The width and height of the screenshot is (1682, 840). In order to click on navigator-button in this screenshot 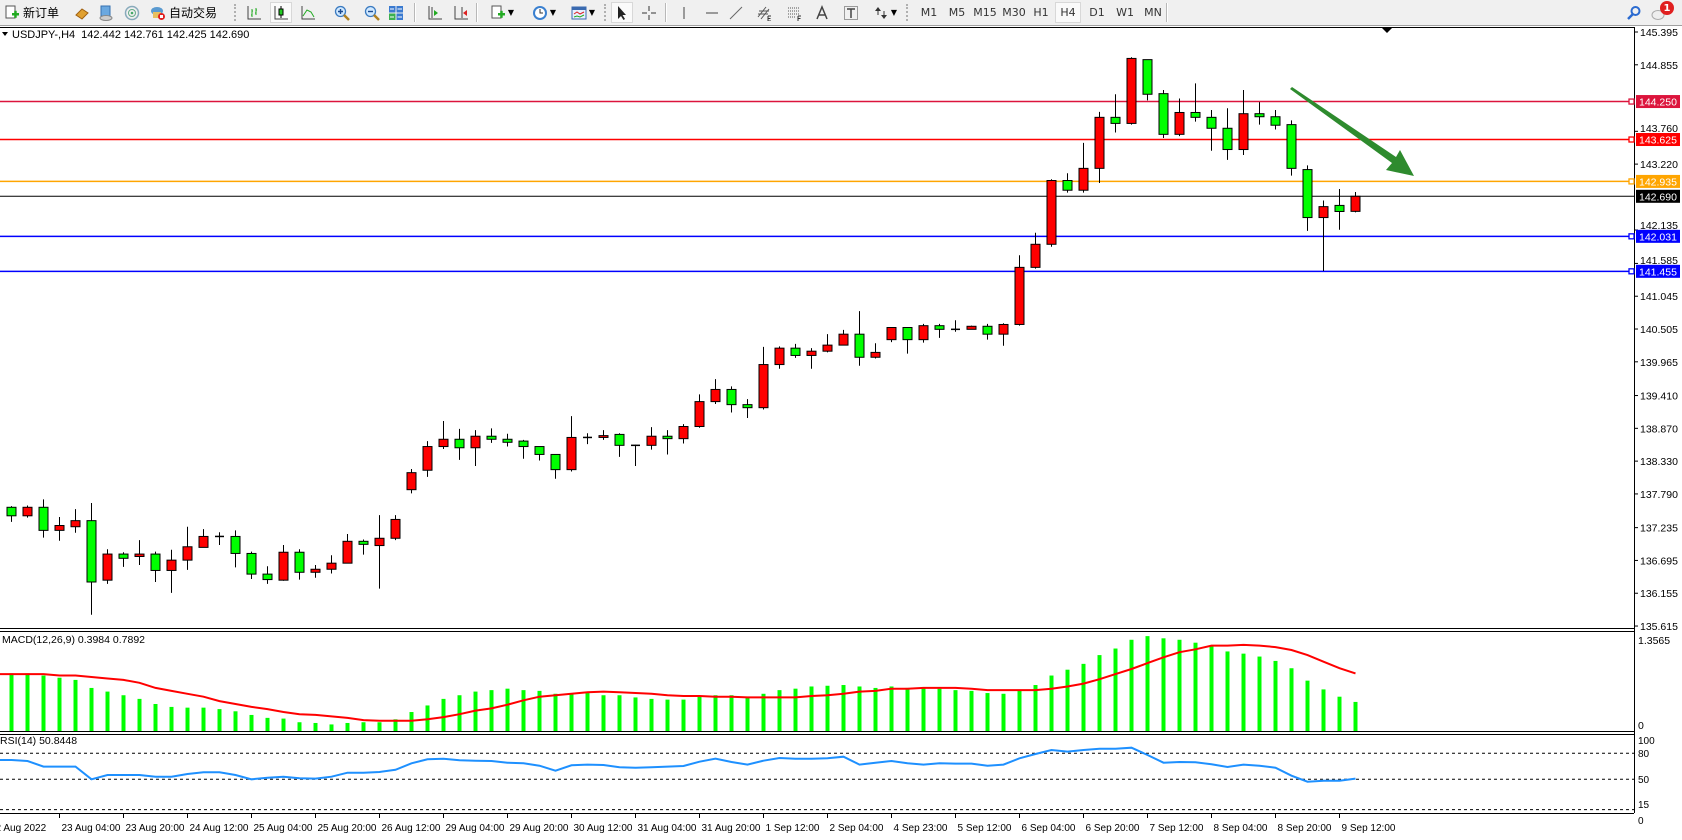, I will do `click(106, 12)`.